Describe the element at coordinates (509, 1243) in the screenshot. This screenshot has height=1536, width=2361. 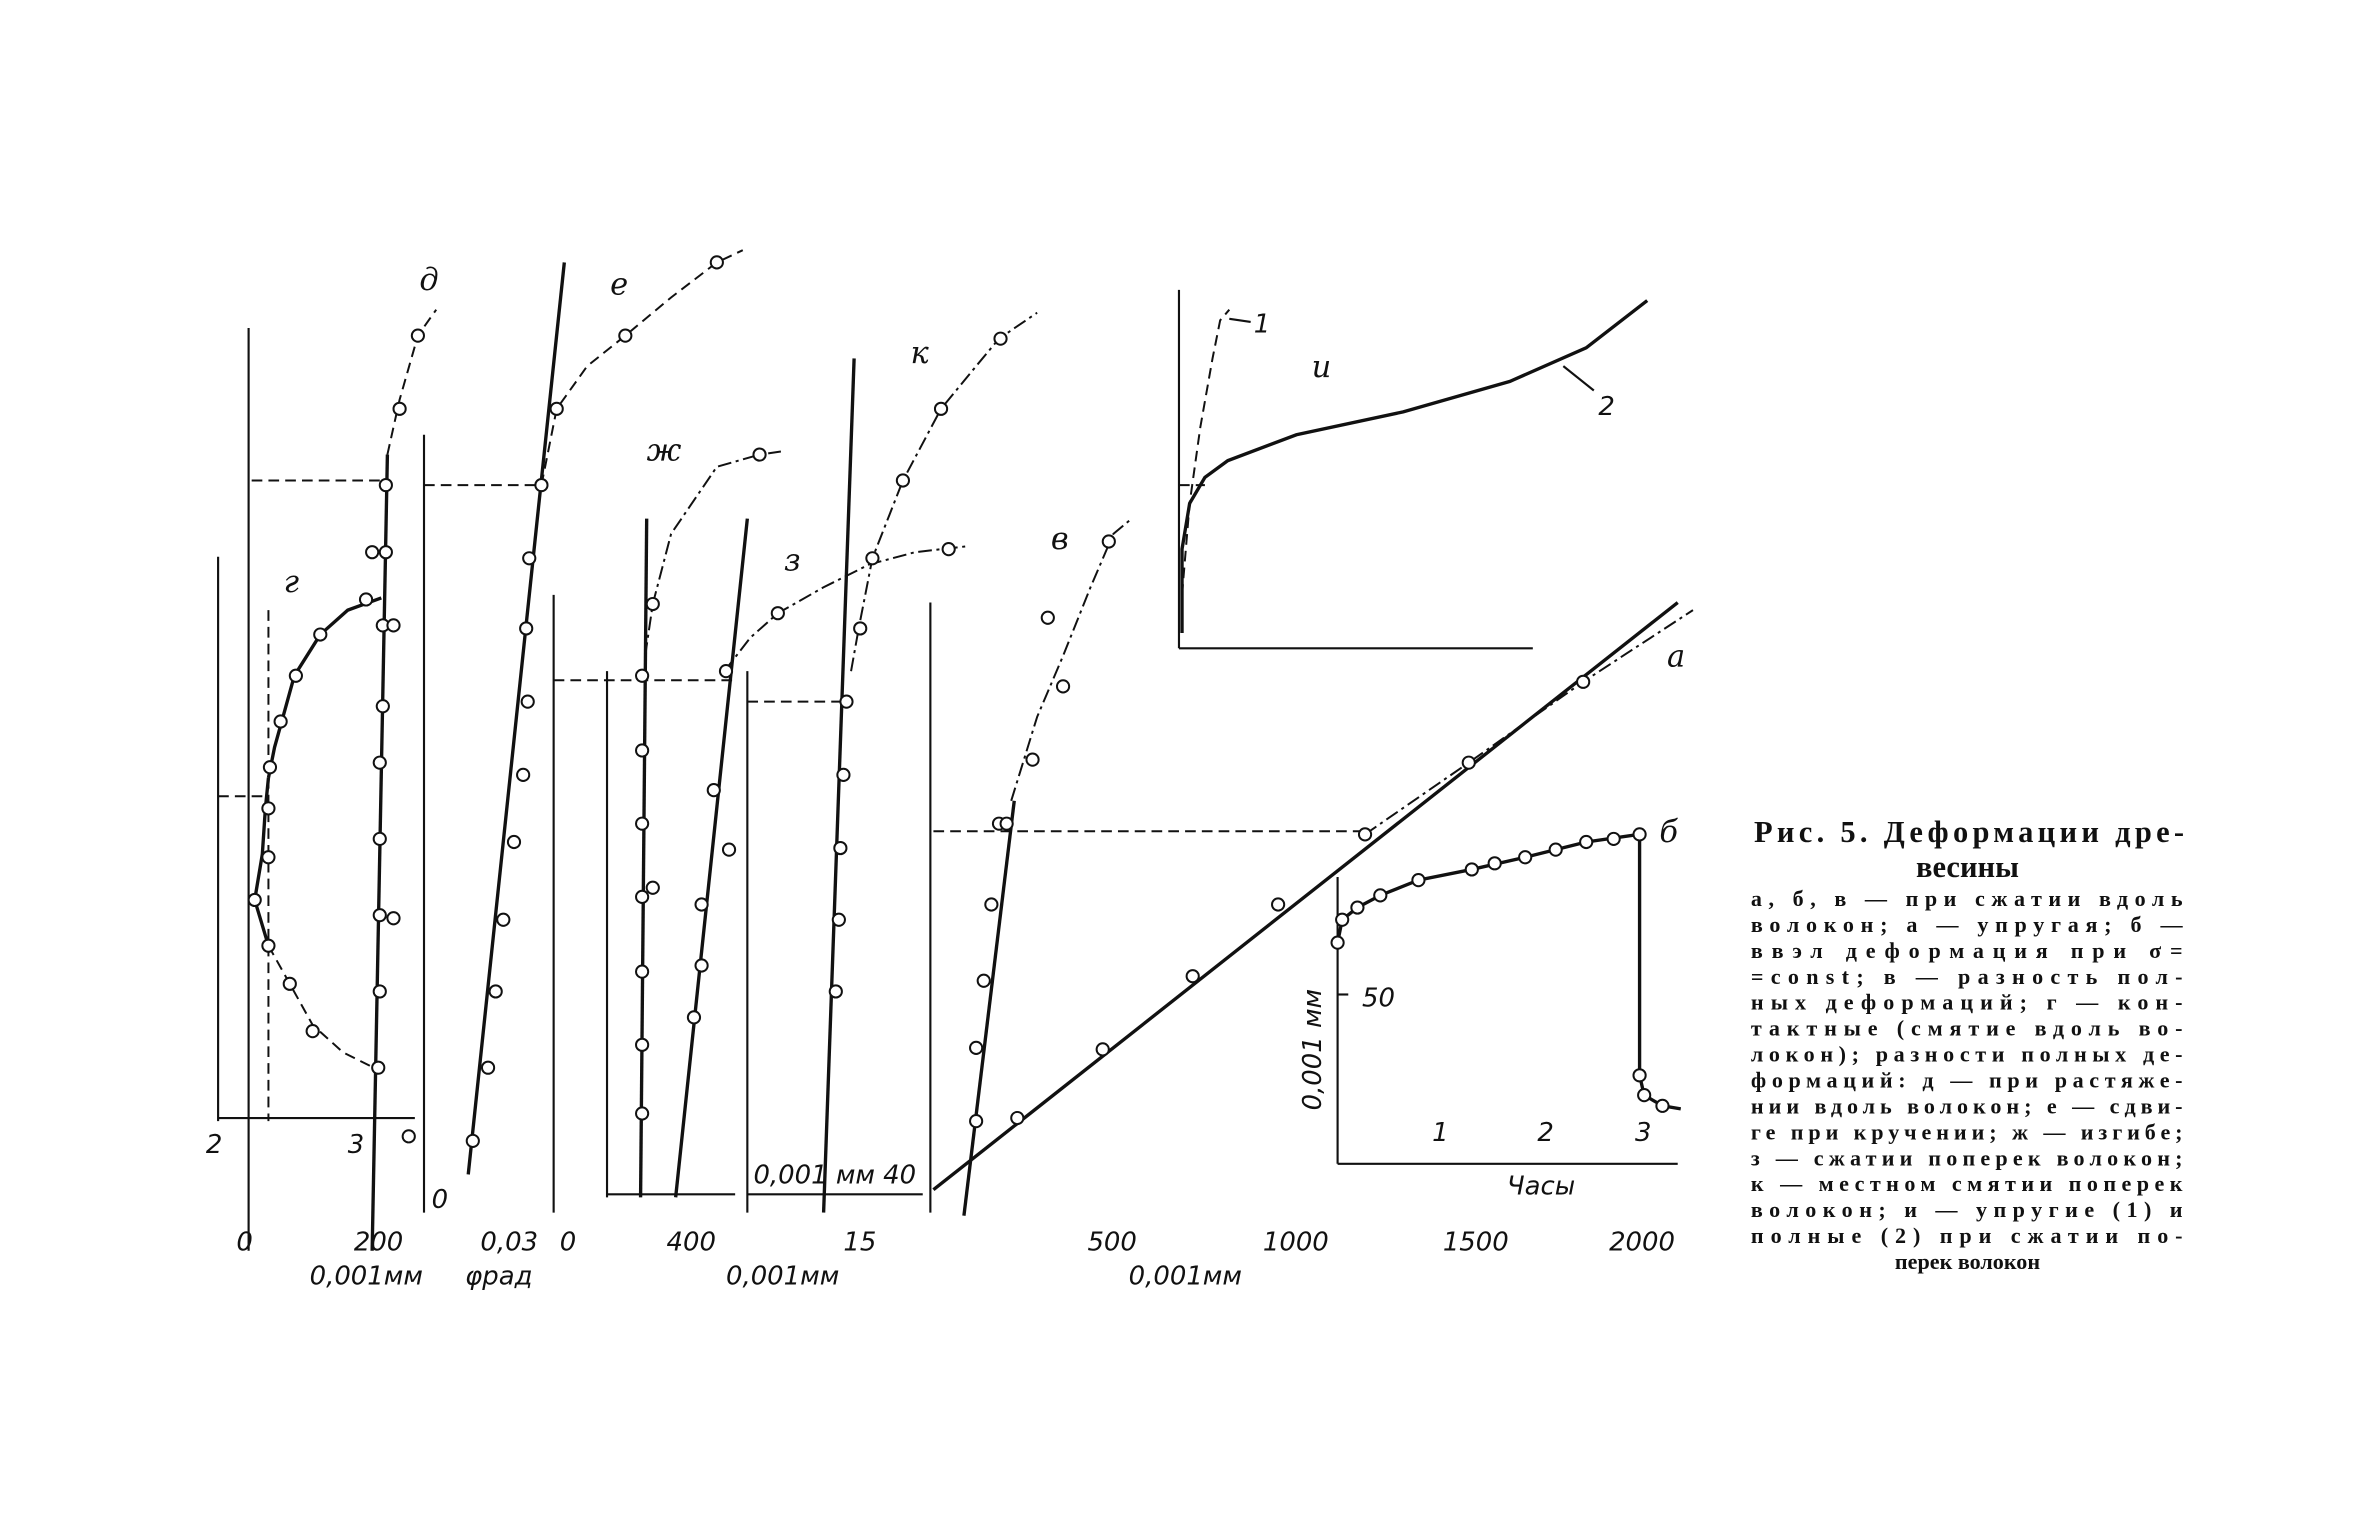
I see `tick-label: 0,03` at that location.